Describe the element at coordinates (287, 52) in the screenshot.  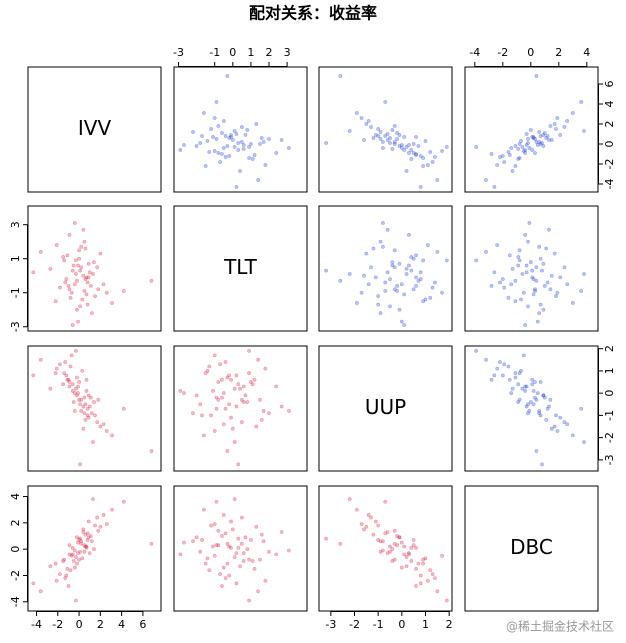
I see `x-tick-label: 3` at that location.